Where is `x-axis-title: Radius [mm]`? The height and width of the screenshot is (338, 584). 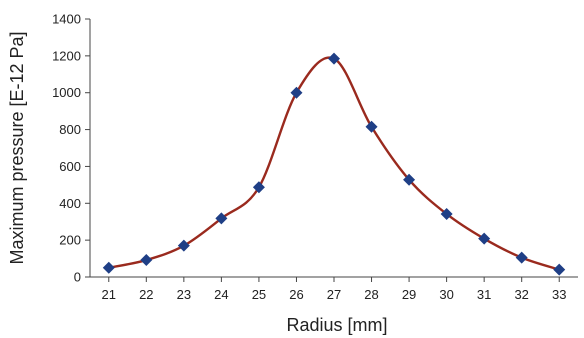
x-axis-title: Radius [mm] is located at coordinates (336, 325).